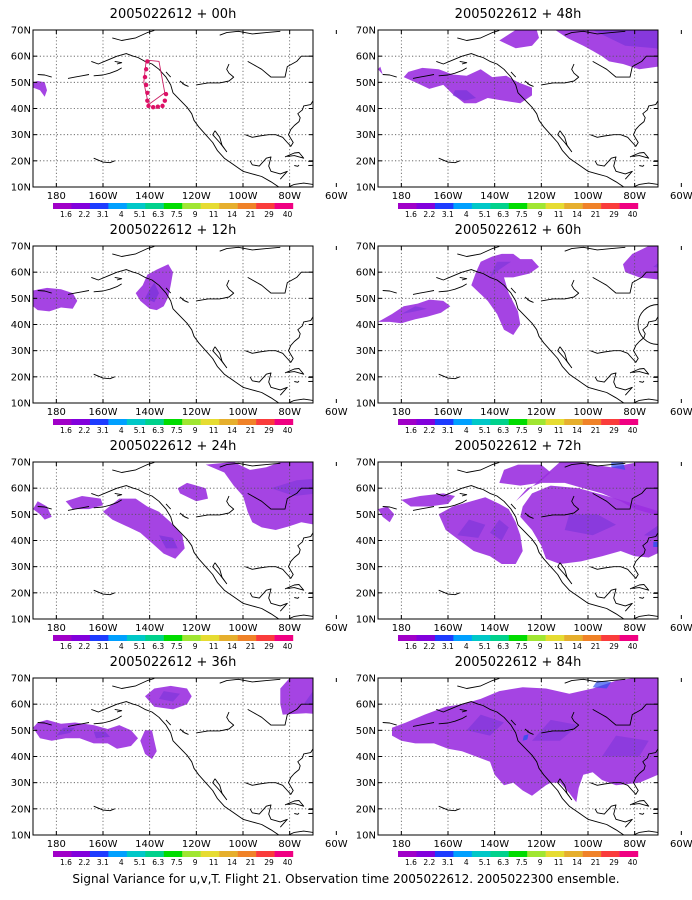  I want to click on panel-title: 2005022612 + 84h, so click(518, 662).